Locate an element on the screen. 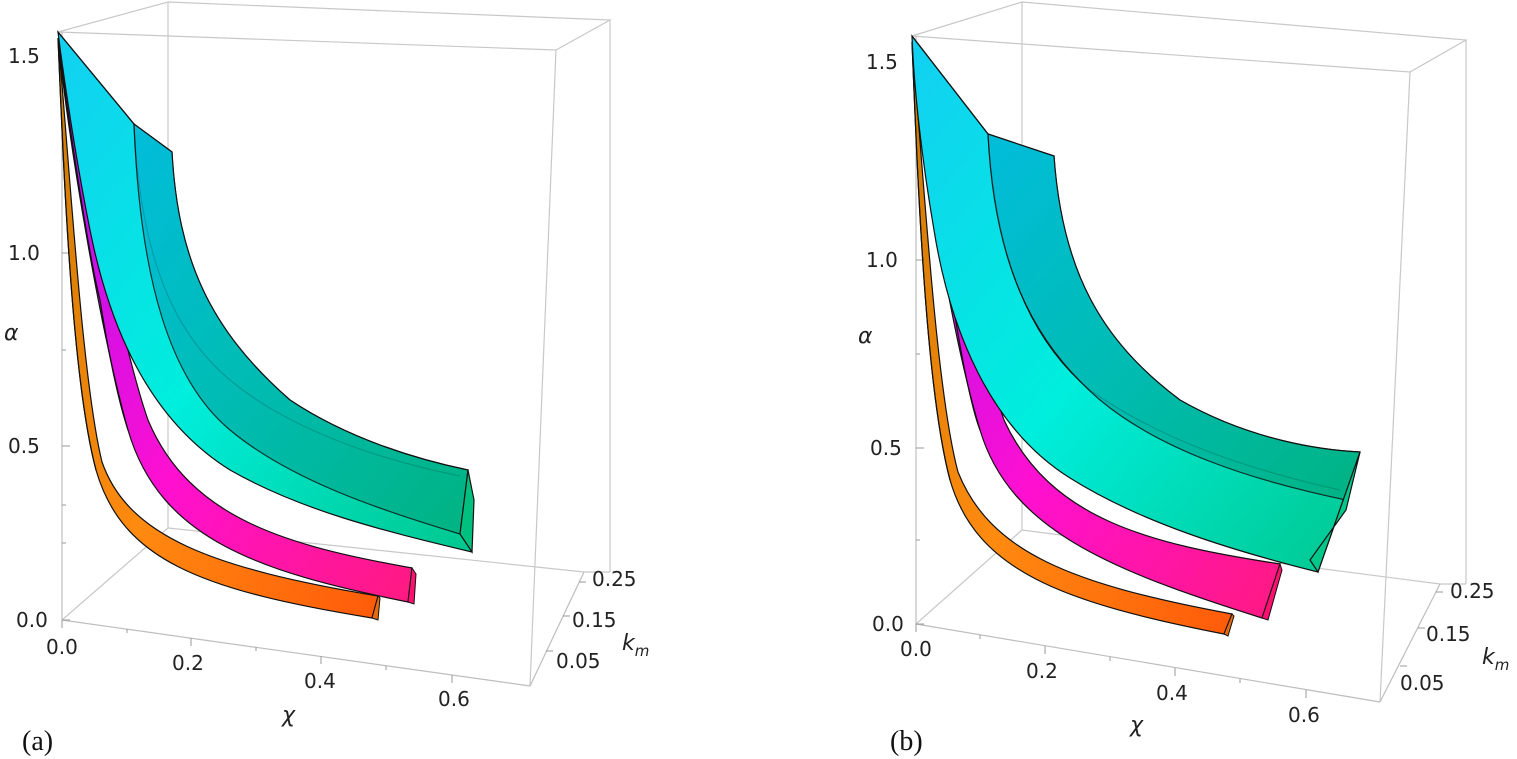  y-tick-labels-b: 0.25 0.15 0.05 is located at coordinates (1447, 637).